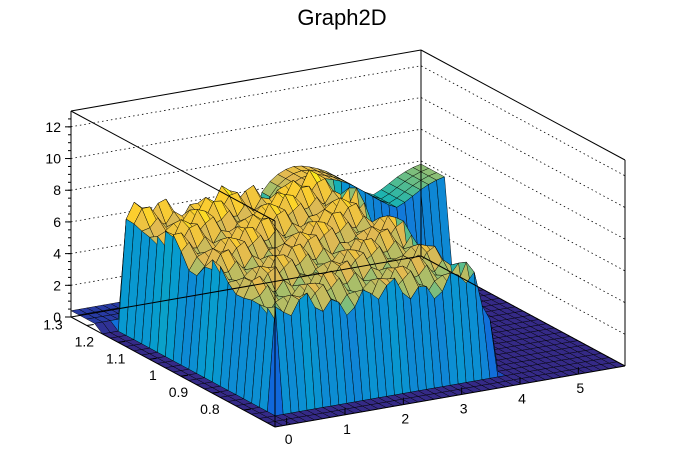  Describe the element at coordinates (210, 409) in the screenshot. I see `y-tick-label-0: 0.8` at that location.